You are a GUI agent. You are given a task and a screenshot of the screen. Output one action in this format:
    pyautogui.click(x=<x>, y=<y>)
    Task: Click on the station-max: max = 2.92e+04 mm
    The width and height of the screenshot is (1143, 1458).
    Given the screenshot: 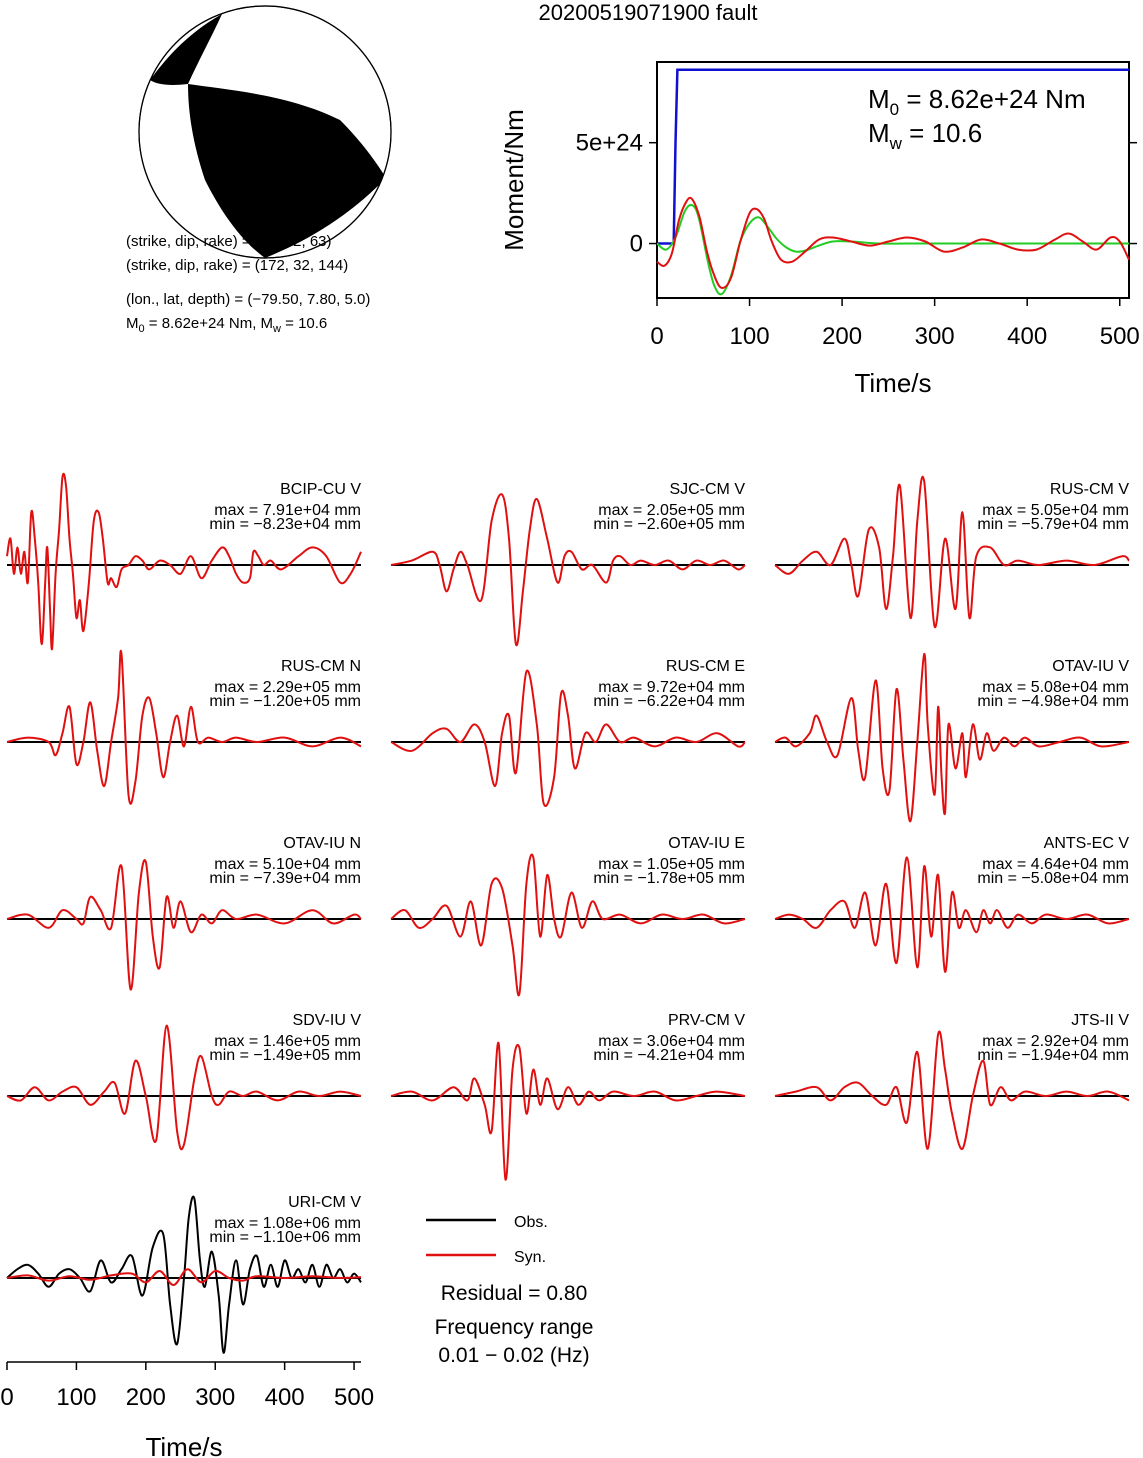 What is the action you would take?
    pyautogui.click(x=1055, y=1041)
    